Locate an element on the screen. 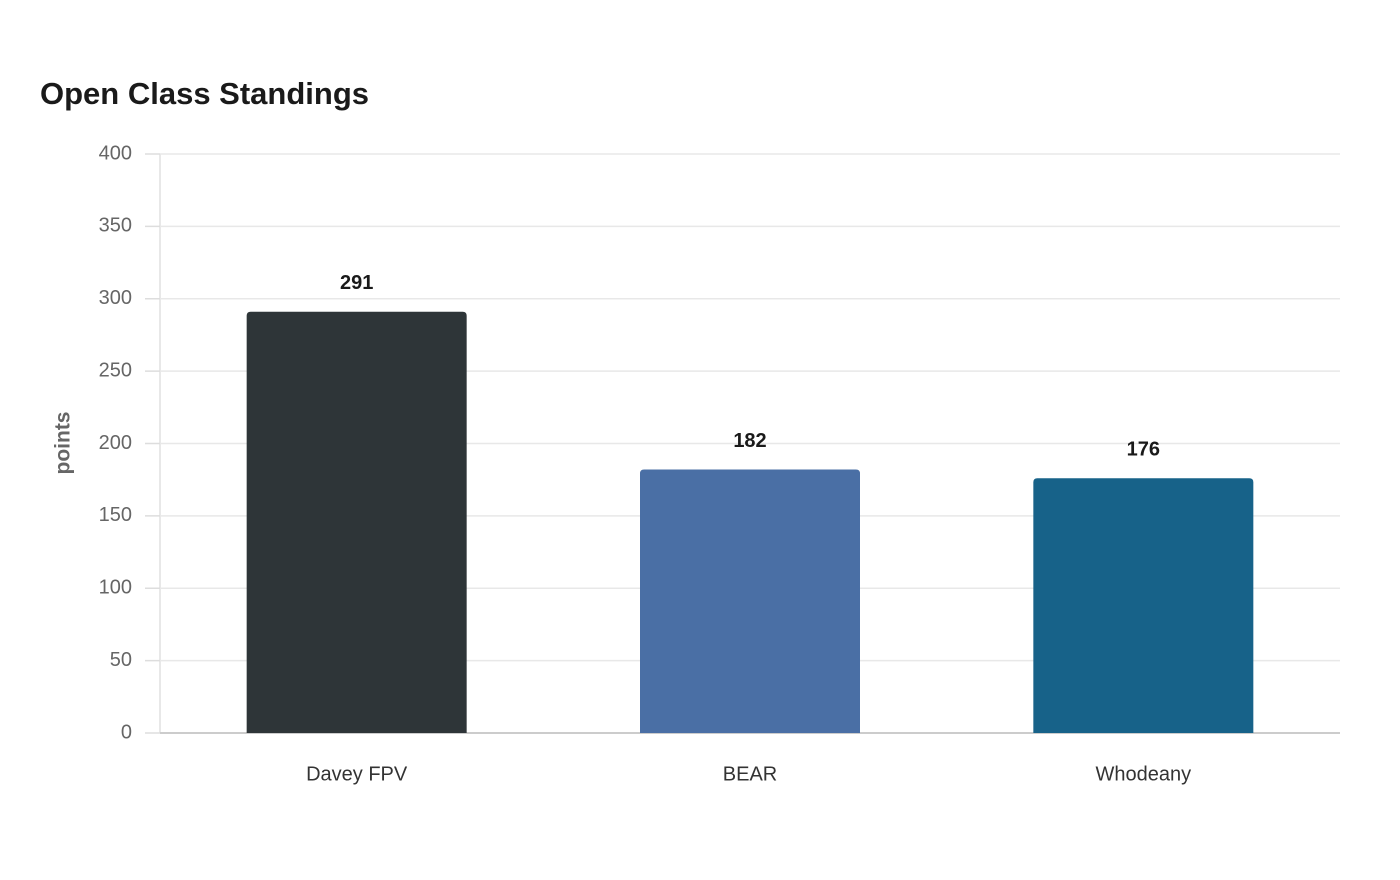  y-tick-label: 350 is located at coordinates (115, 226).